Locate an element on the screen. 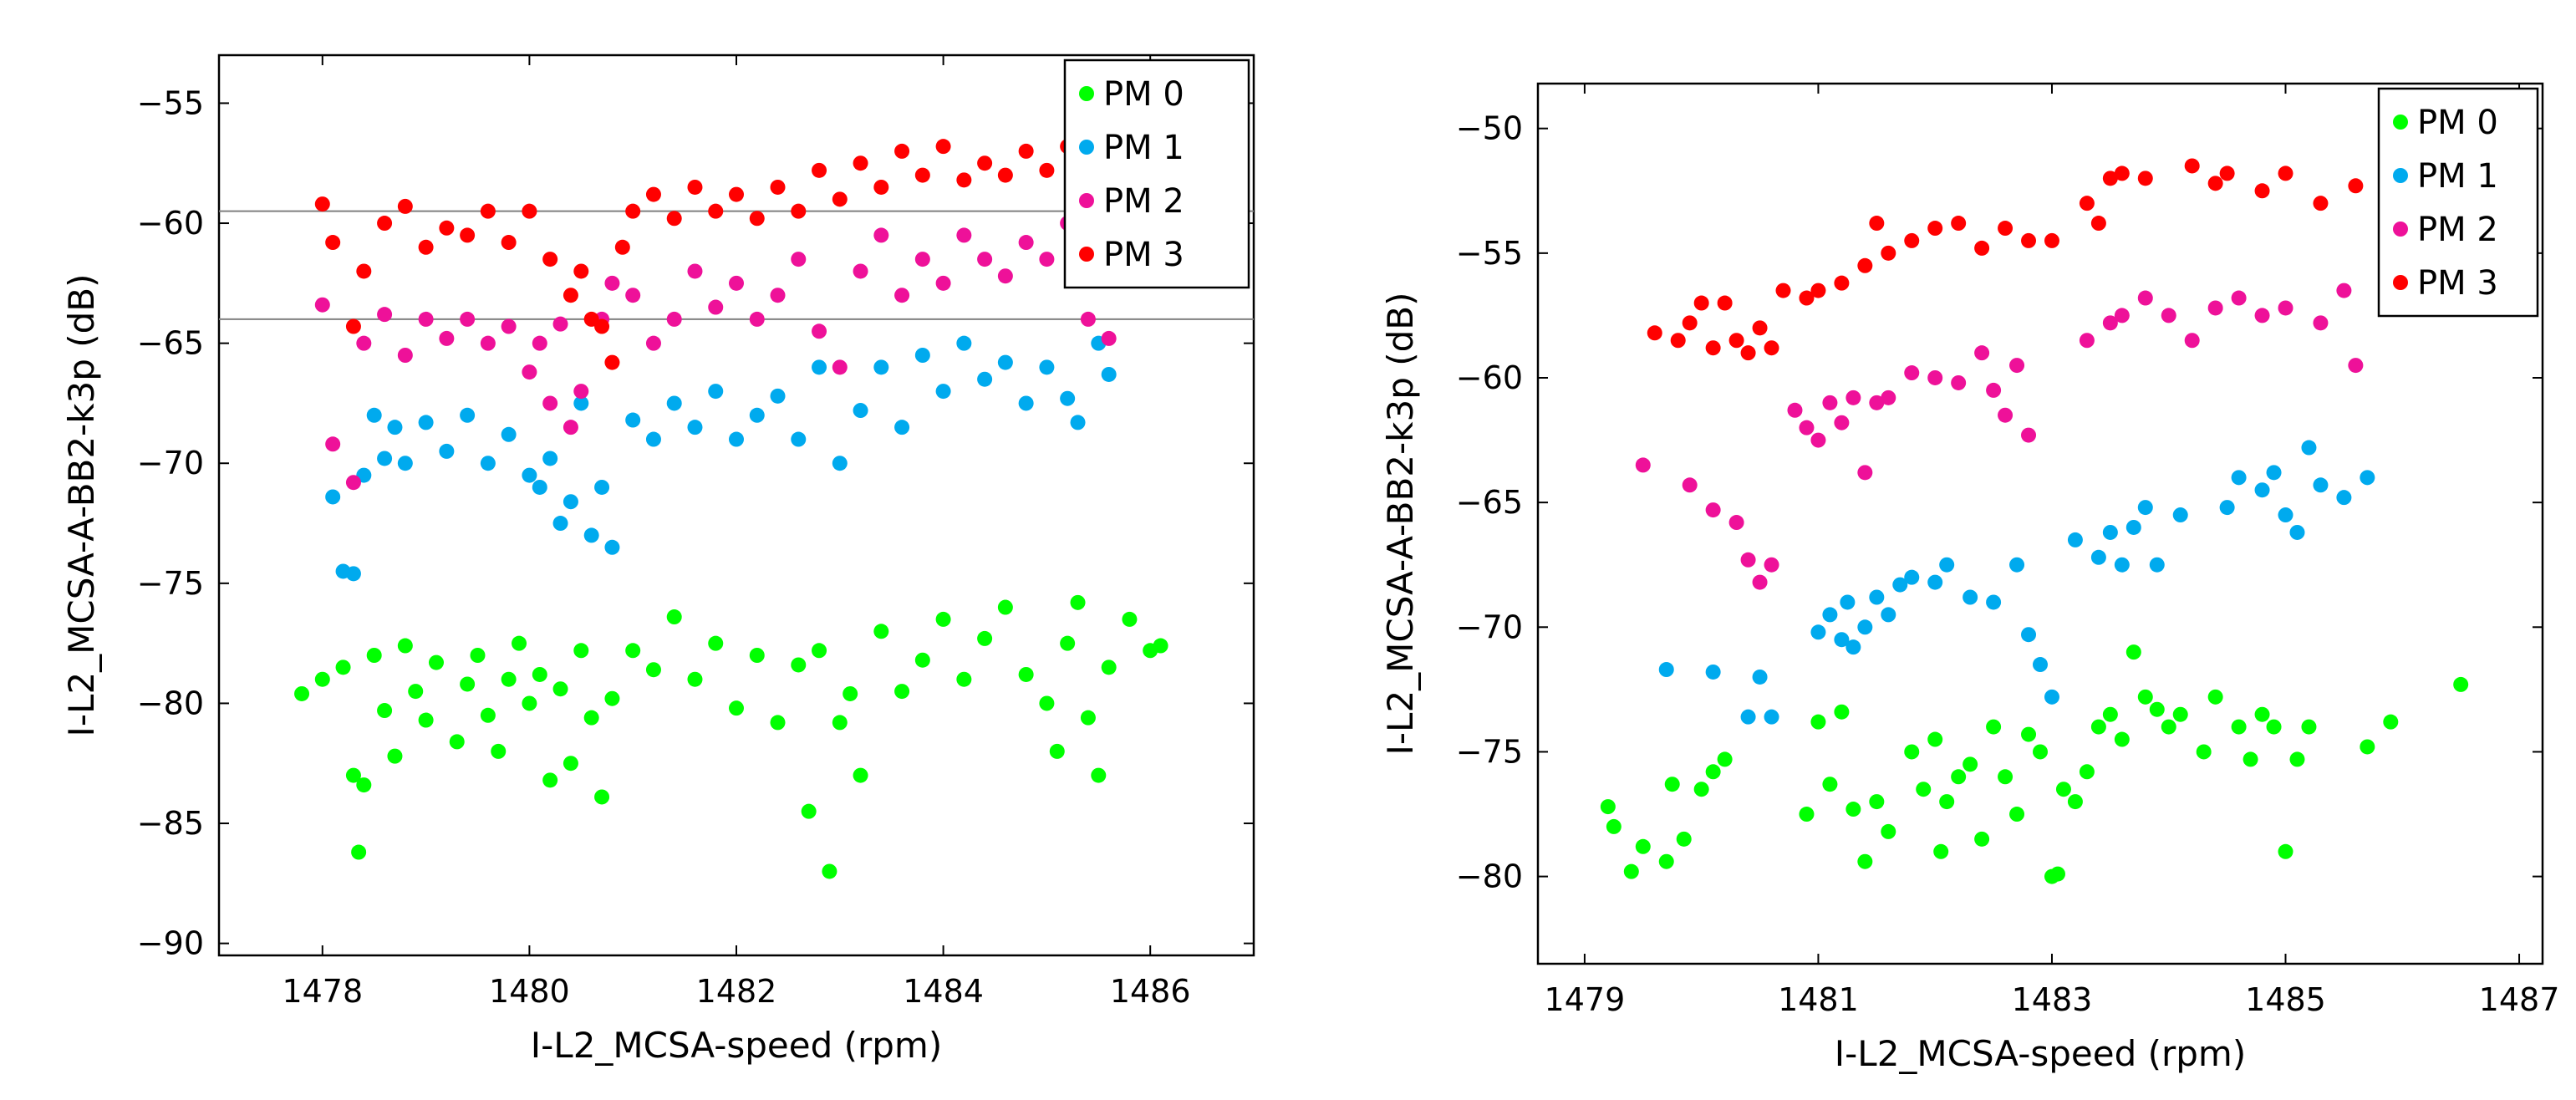 The height and width of the screenshot is (1100, 2576). chart1-y-tick-label-6: −80 is located at coordinates (1489, 876).